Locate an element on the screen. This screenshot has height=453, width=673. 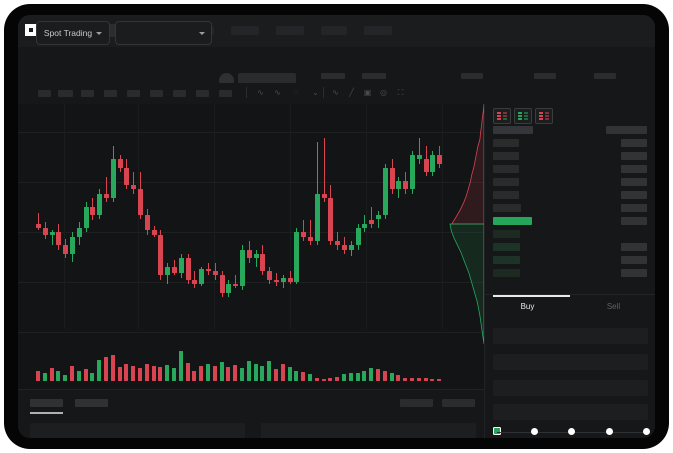
chevron-down-icon is located at coordinates (202, 33).